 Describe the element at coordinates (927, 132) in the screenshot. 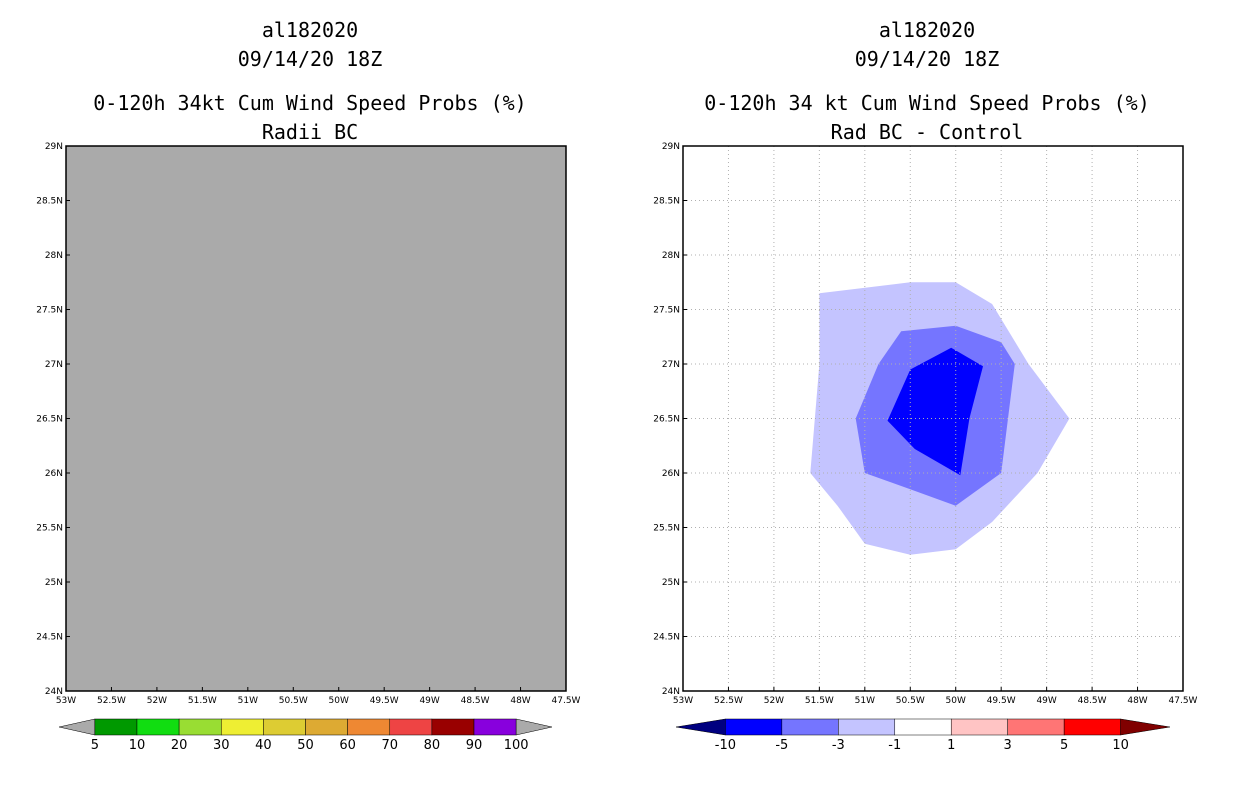

I see `right-title-line-4: Rad BC - Control` at that location.